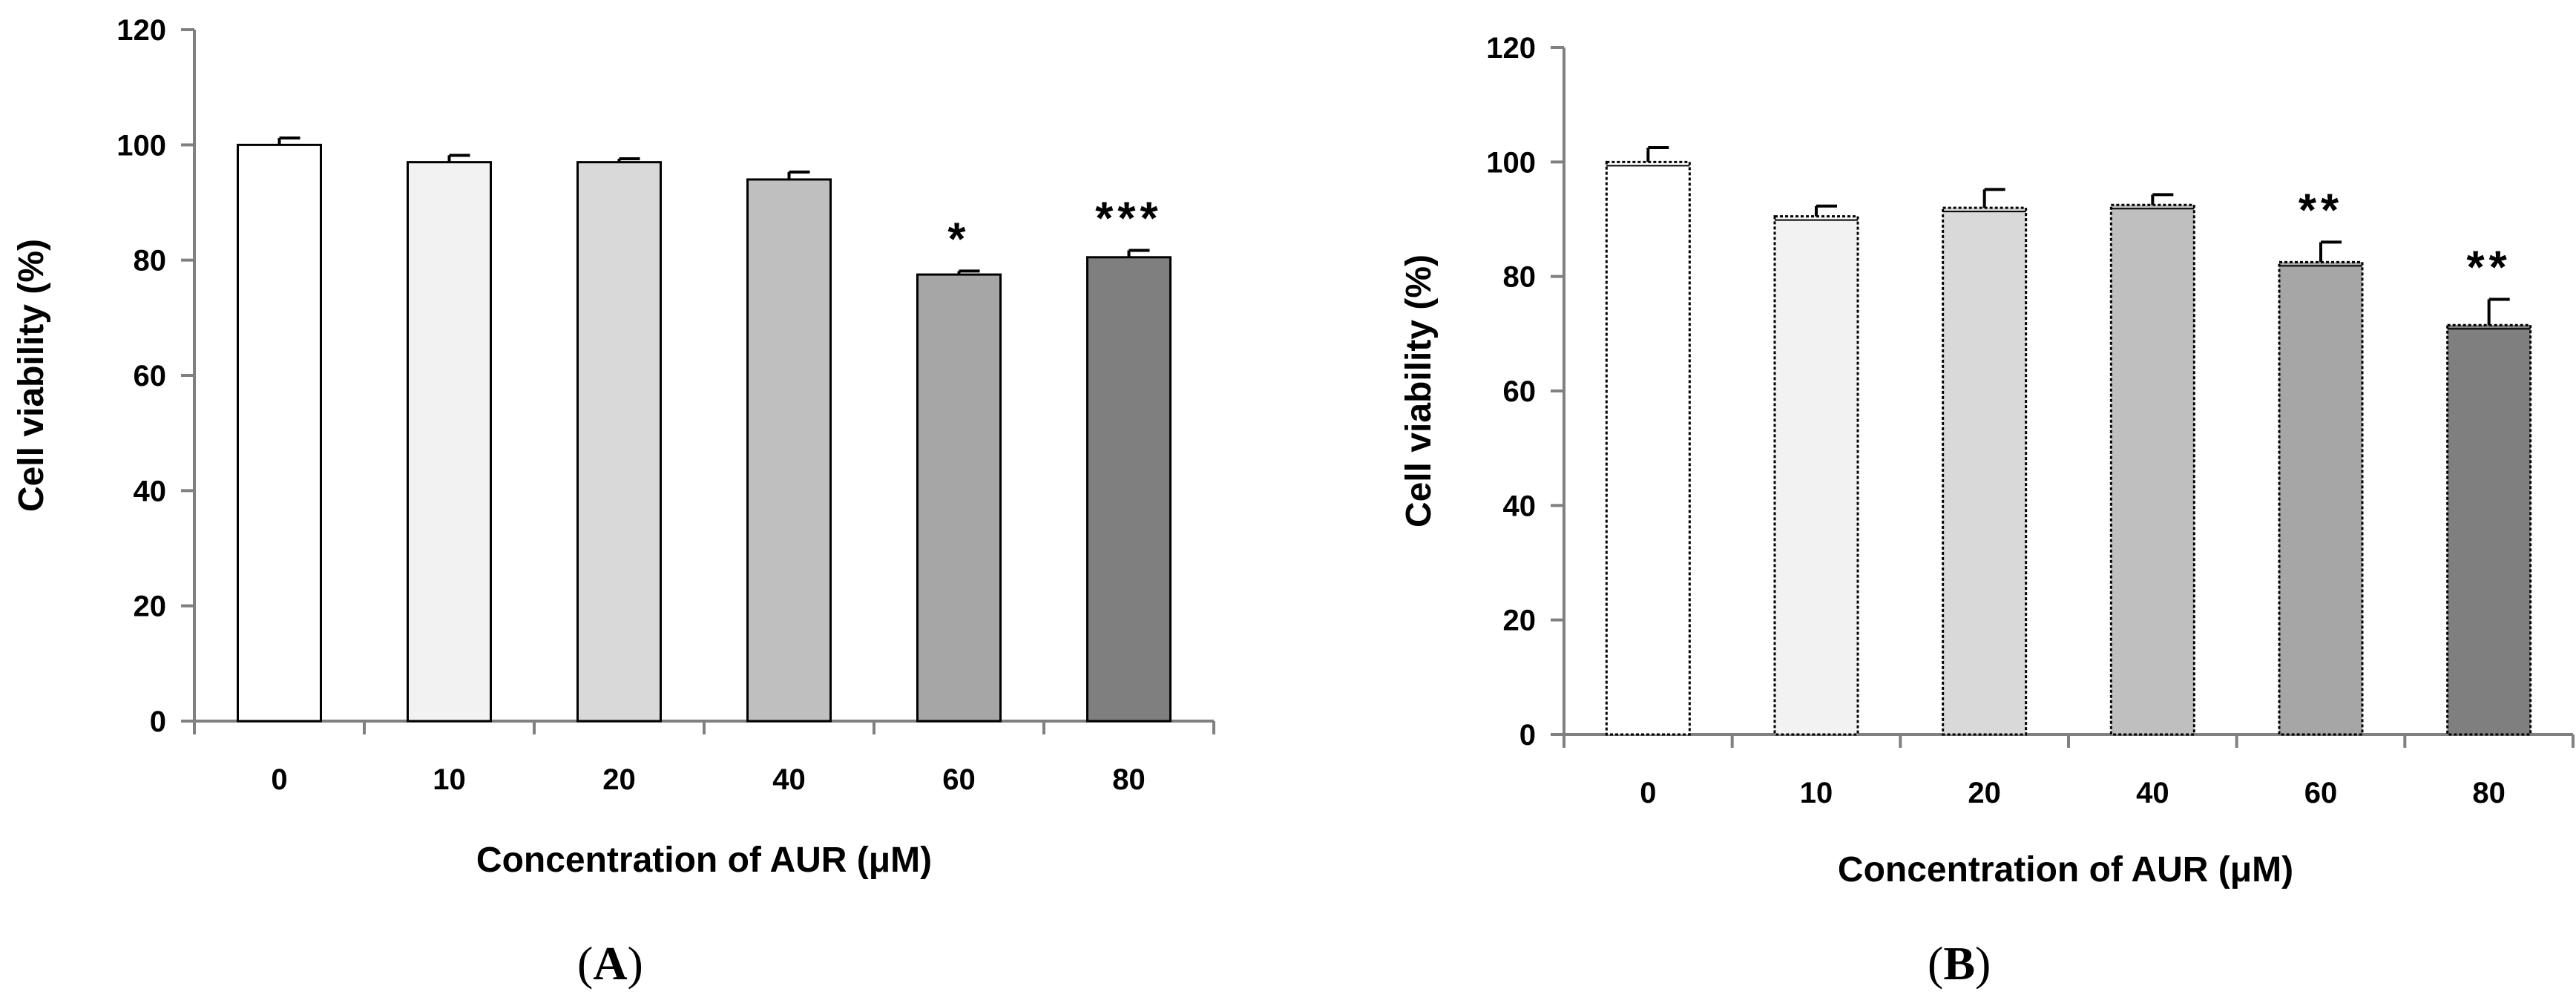 The width and height of the screenshot is (2576, 1003). Describe the element at coordinates (1128, 218) in the screenshot. I see `significance-label: ***` at that location.